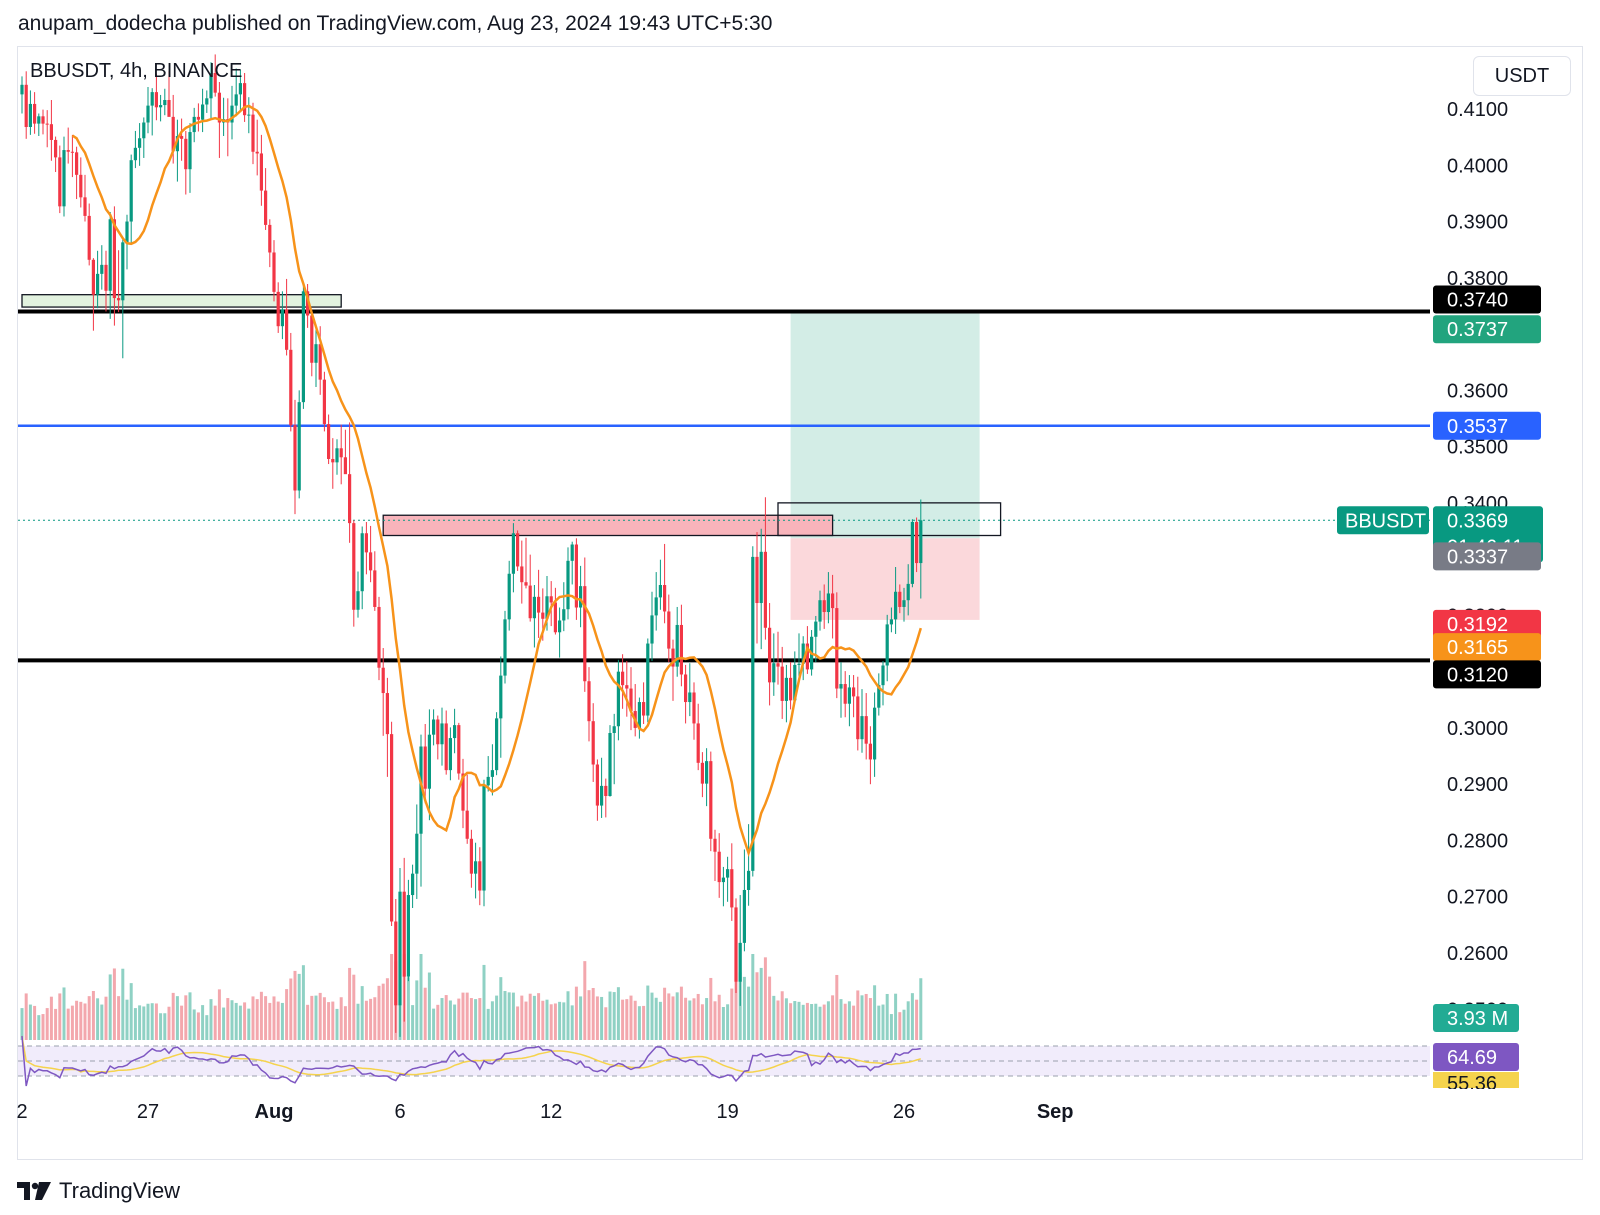 This screenshot has height=1215, width=1600. Describe the element at coordinates (727, 1112) in the screenshot. I see `time-tick-label: 19` at that location.